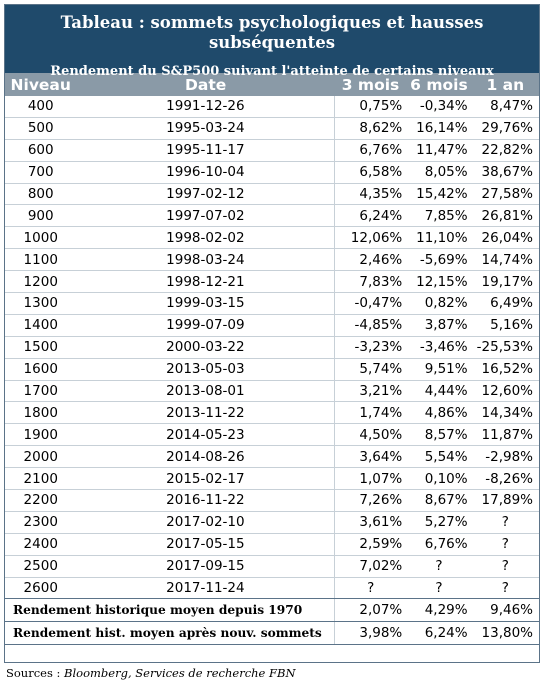 Image resolution: width=546 pixels, height=686 pixels. What do you see at coordinates (41, 479) in the screenshot?
I see `cell-niveau: 2100` at bounding box center [41, 479].